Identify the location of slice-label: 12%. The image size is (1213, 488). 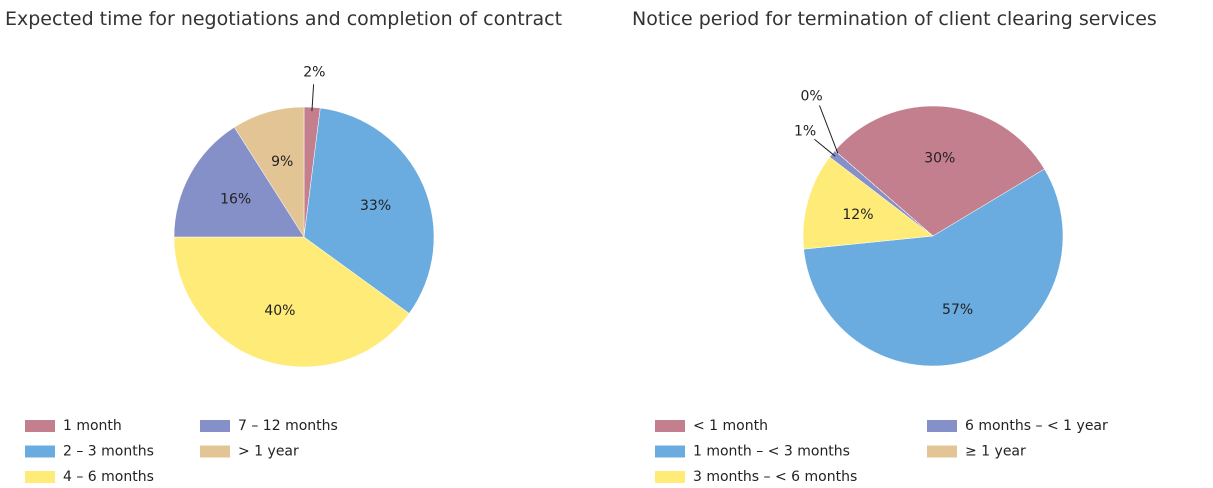
(857, 215).